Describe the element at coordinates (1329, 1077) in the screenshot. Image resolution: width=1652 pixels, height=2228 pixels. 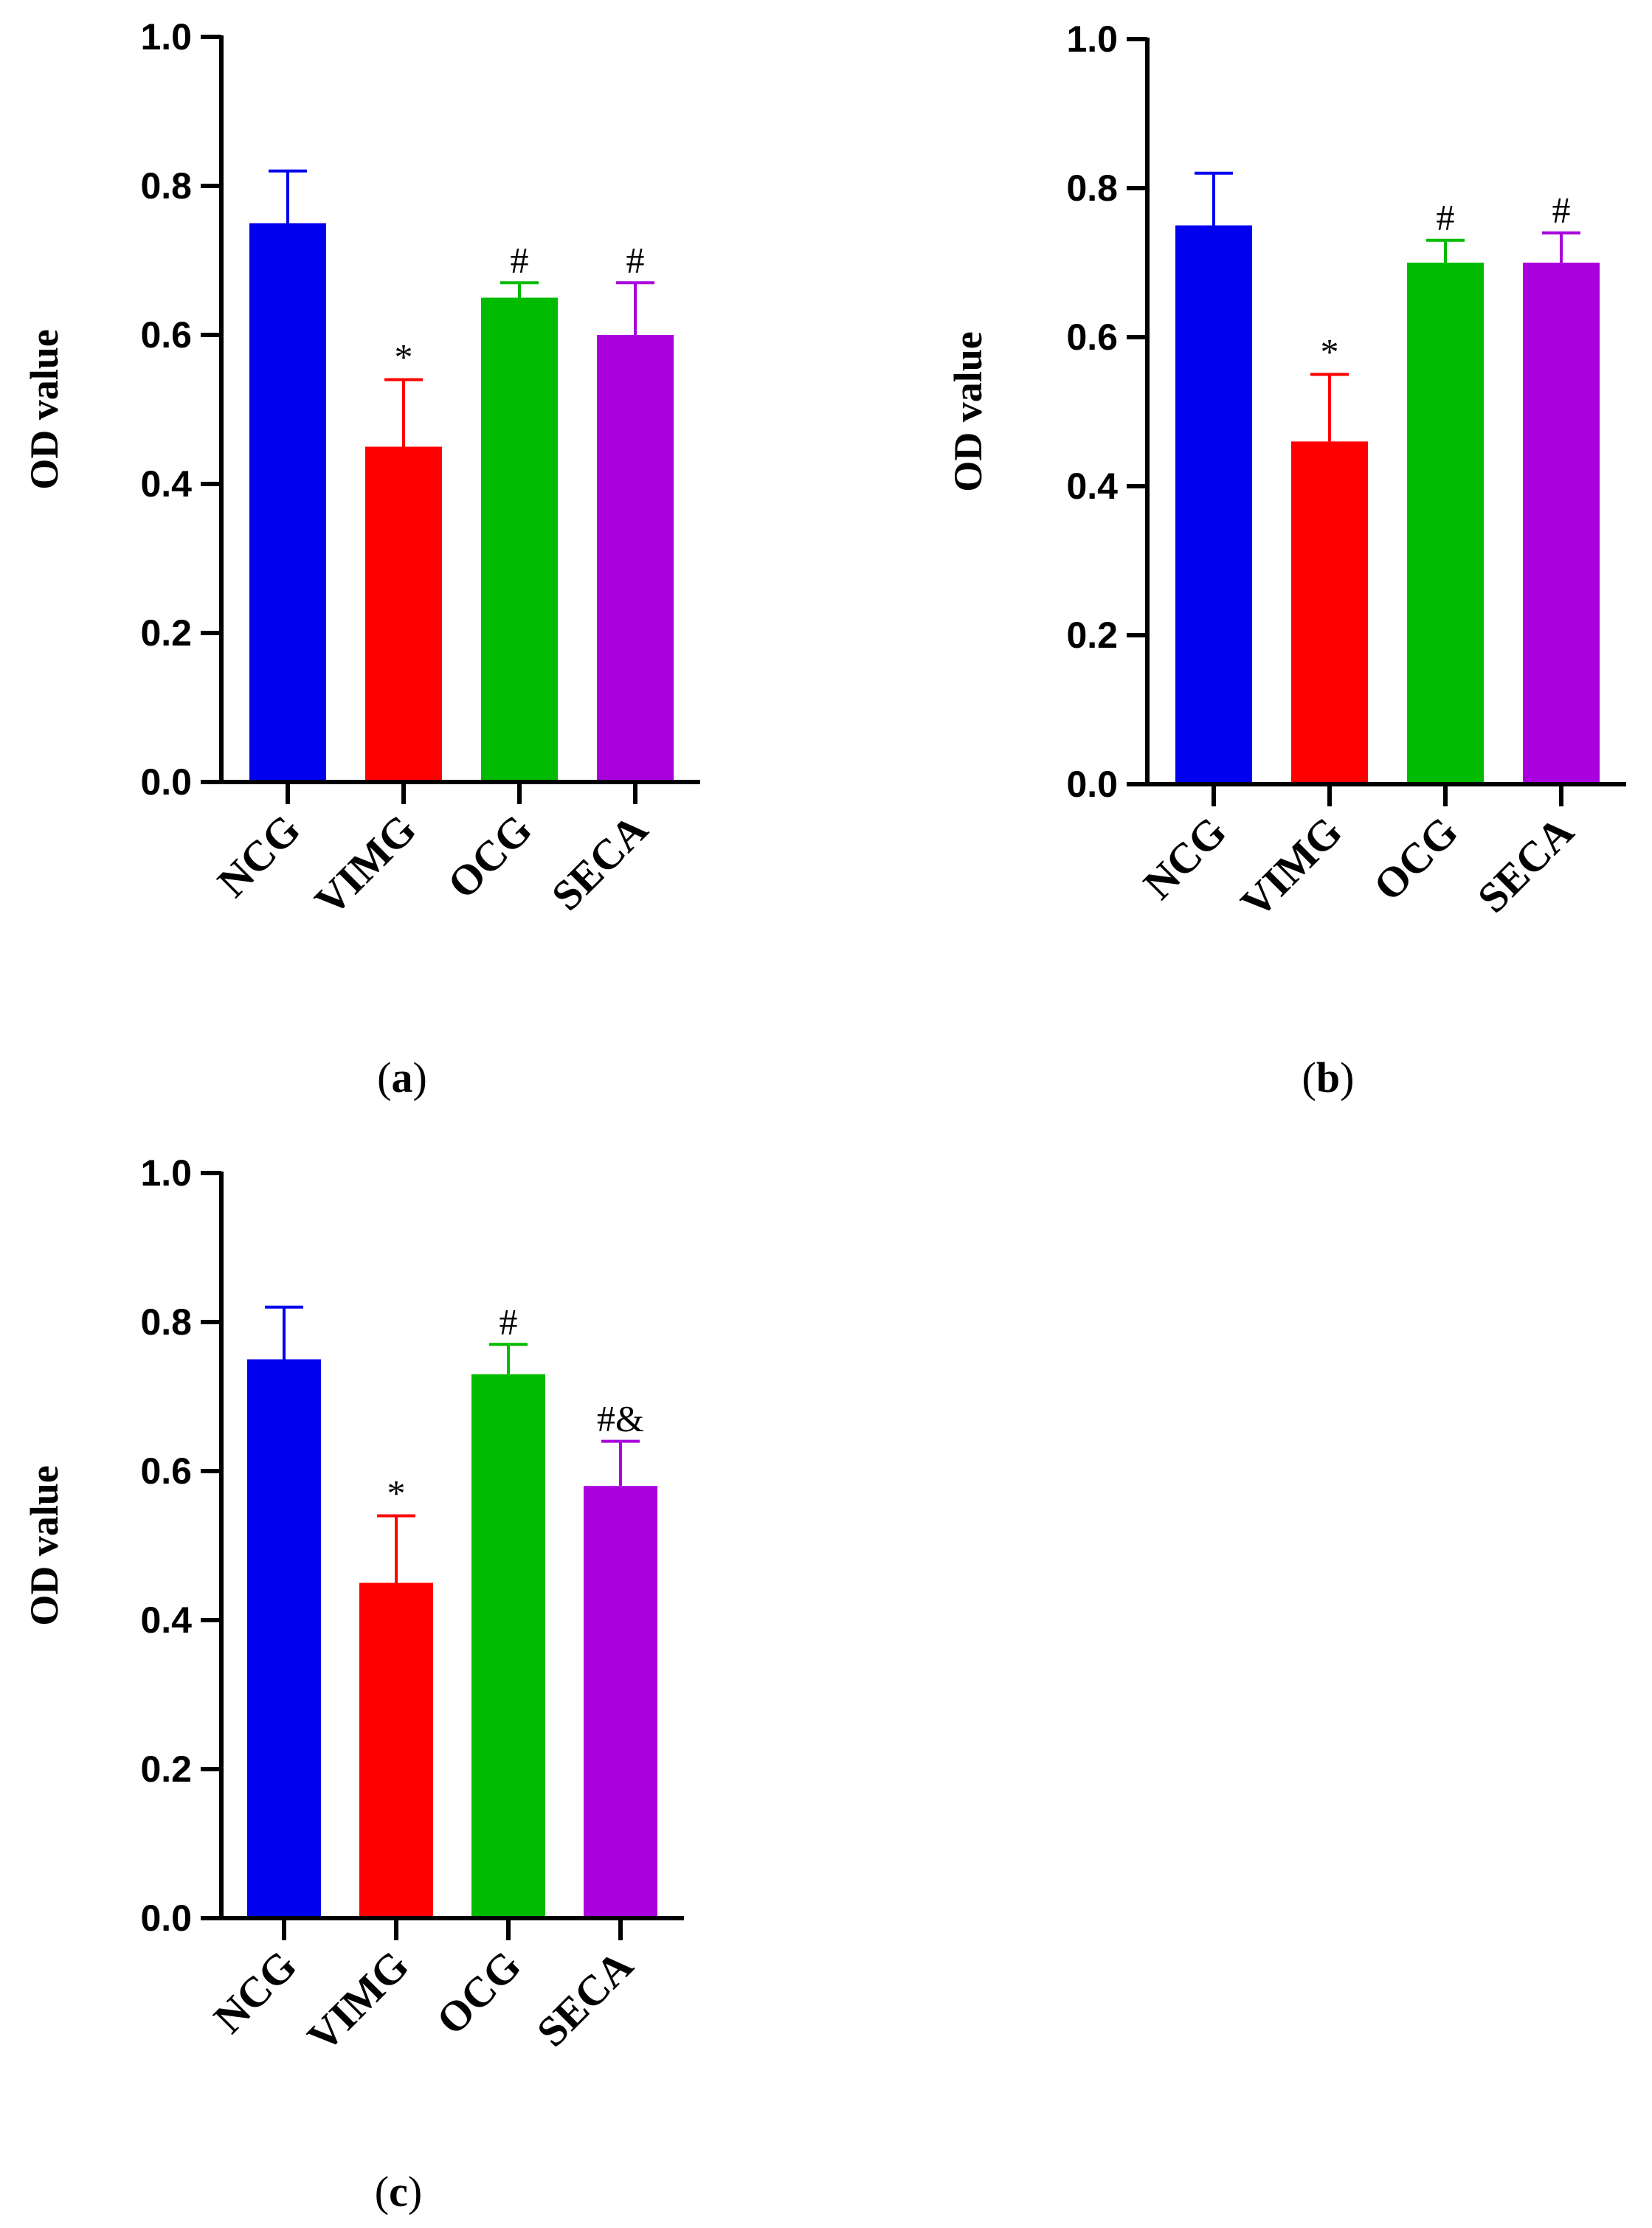
I see `panel-label: (b)` at that location.